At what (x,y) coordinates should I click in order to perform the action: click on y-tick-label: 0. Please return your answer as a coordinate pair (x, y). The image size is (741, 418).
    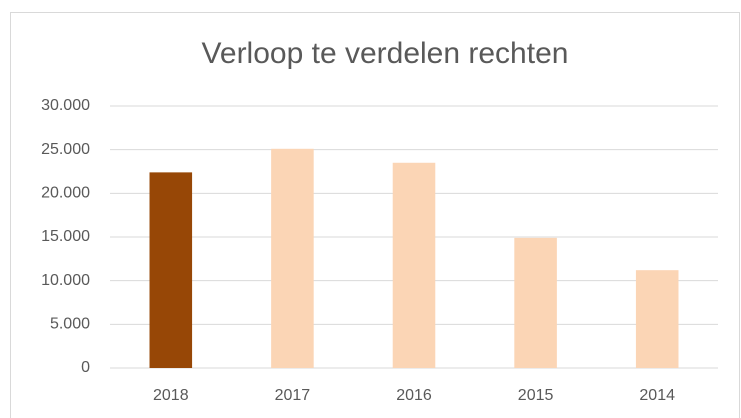
    Looking at the image, I should click on (85, 367).